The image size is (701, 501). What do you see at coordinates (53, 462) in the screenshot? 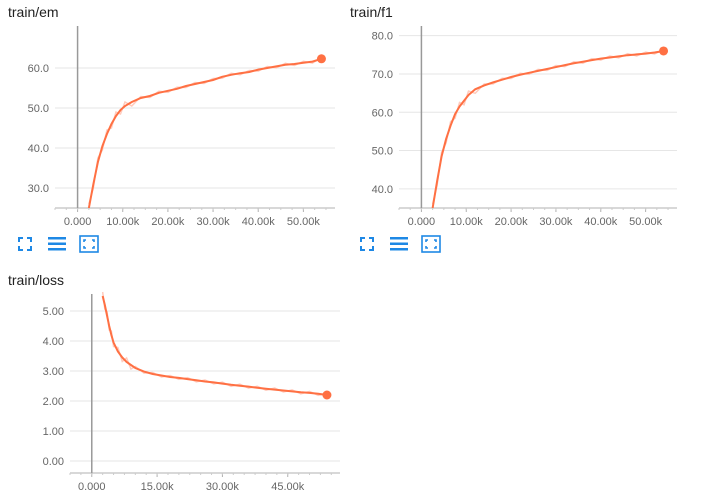
I see `y-tick-label: 0.00` at bounding box center [53, 462].